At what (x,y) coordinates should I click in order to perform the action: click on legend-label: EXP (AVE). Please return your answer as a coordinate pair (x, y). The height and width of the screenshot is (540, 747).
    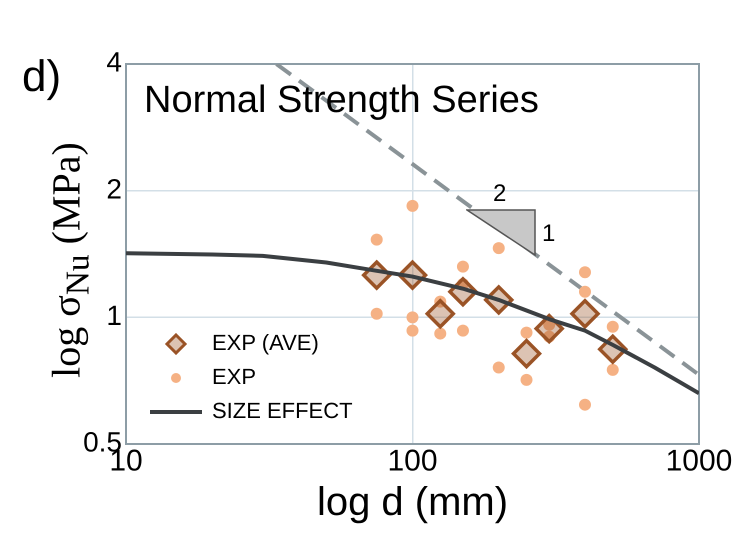
    Looking at the image, I should click on (265, 343).